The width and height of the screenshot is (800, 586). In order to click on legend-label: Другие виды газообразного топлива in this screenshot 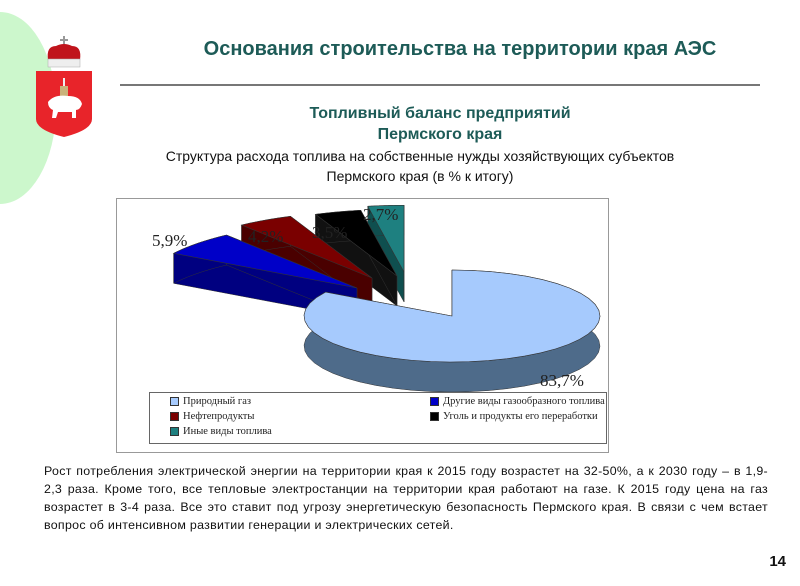, I will do `click(524, 401)`.